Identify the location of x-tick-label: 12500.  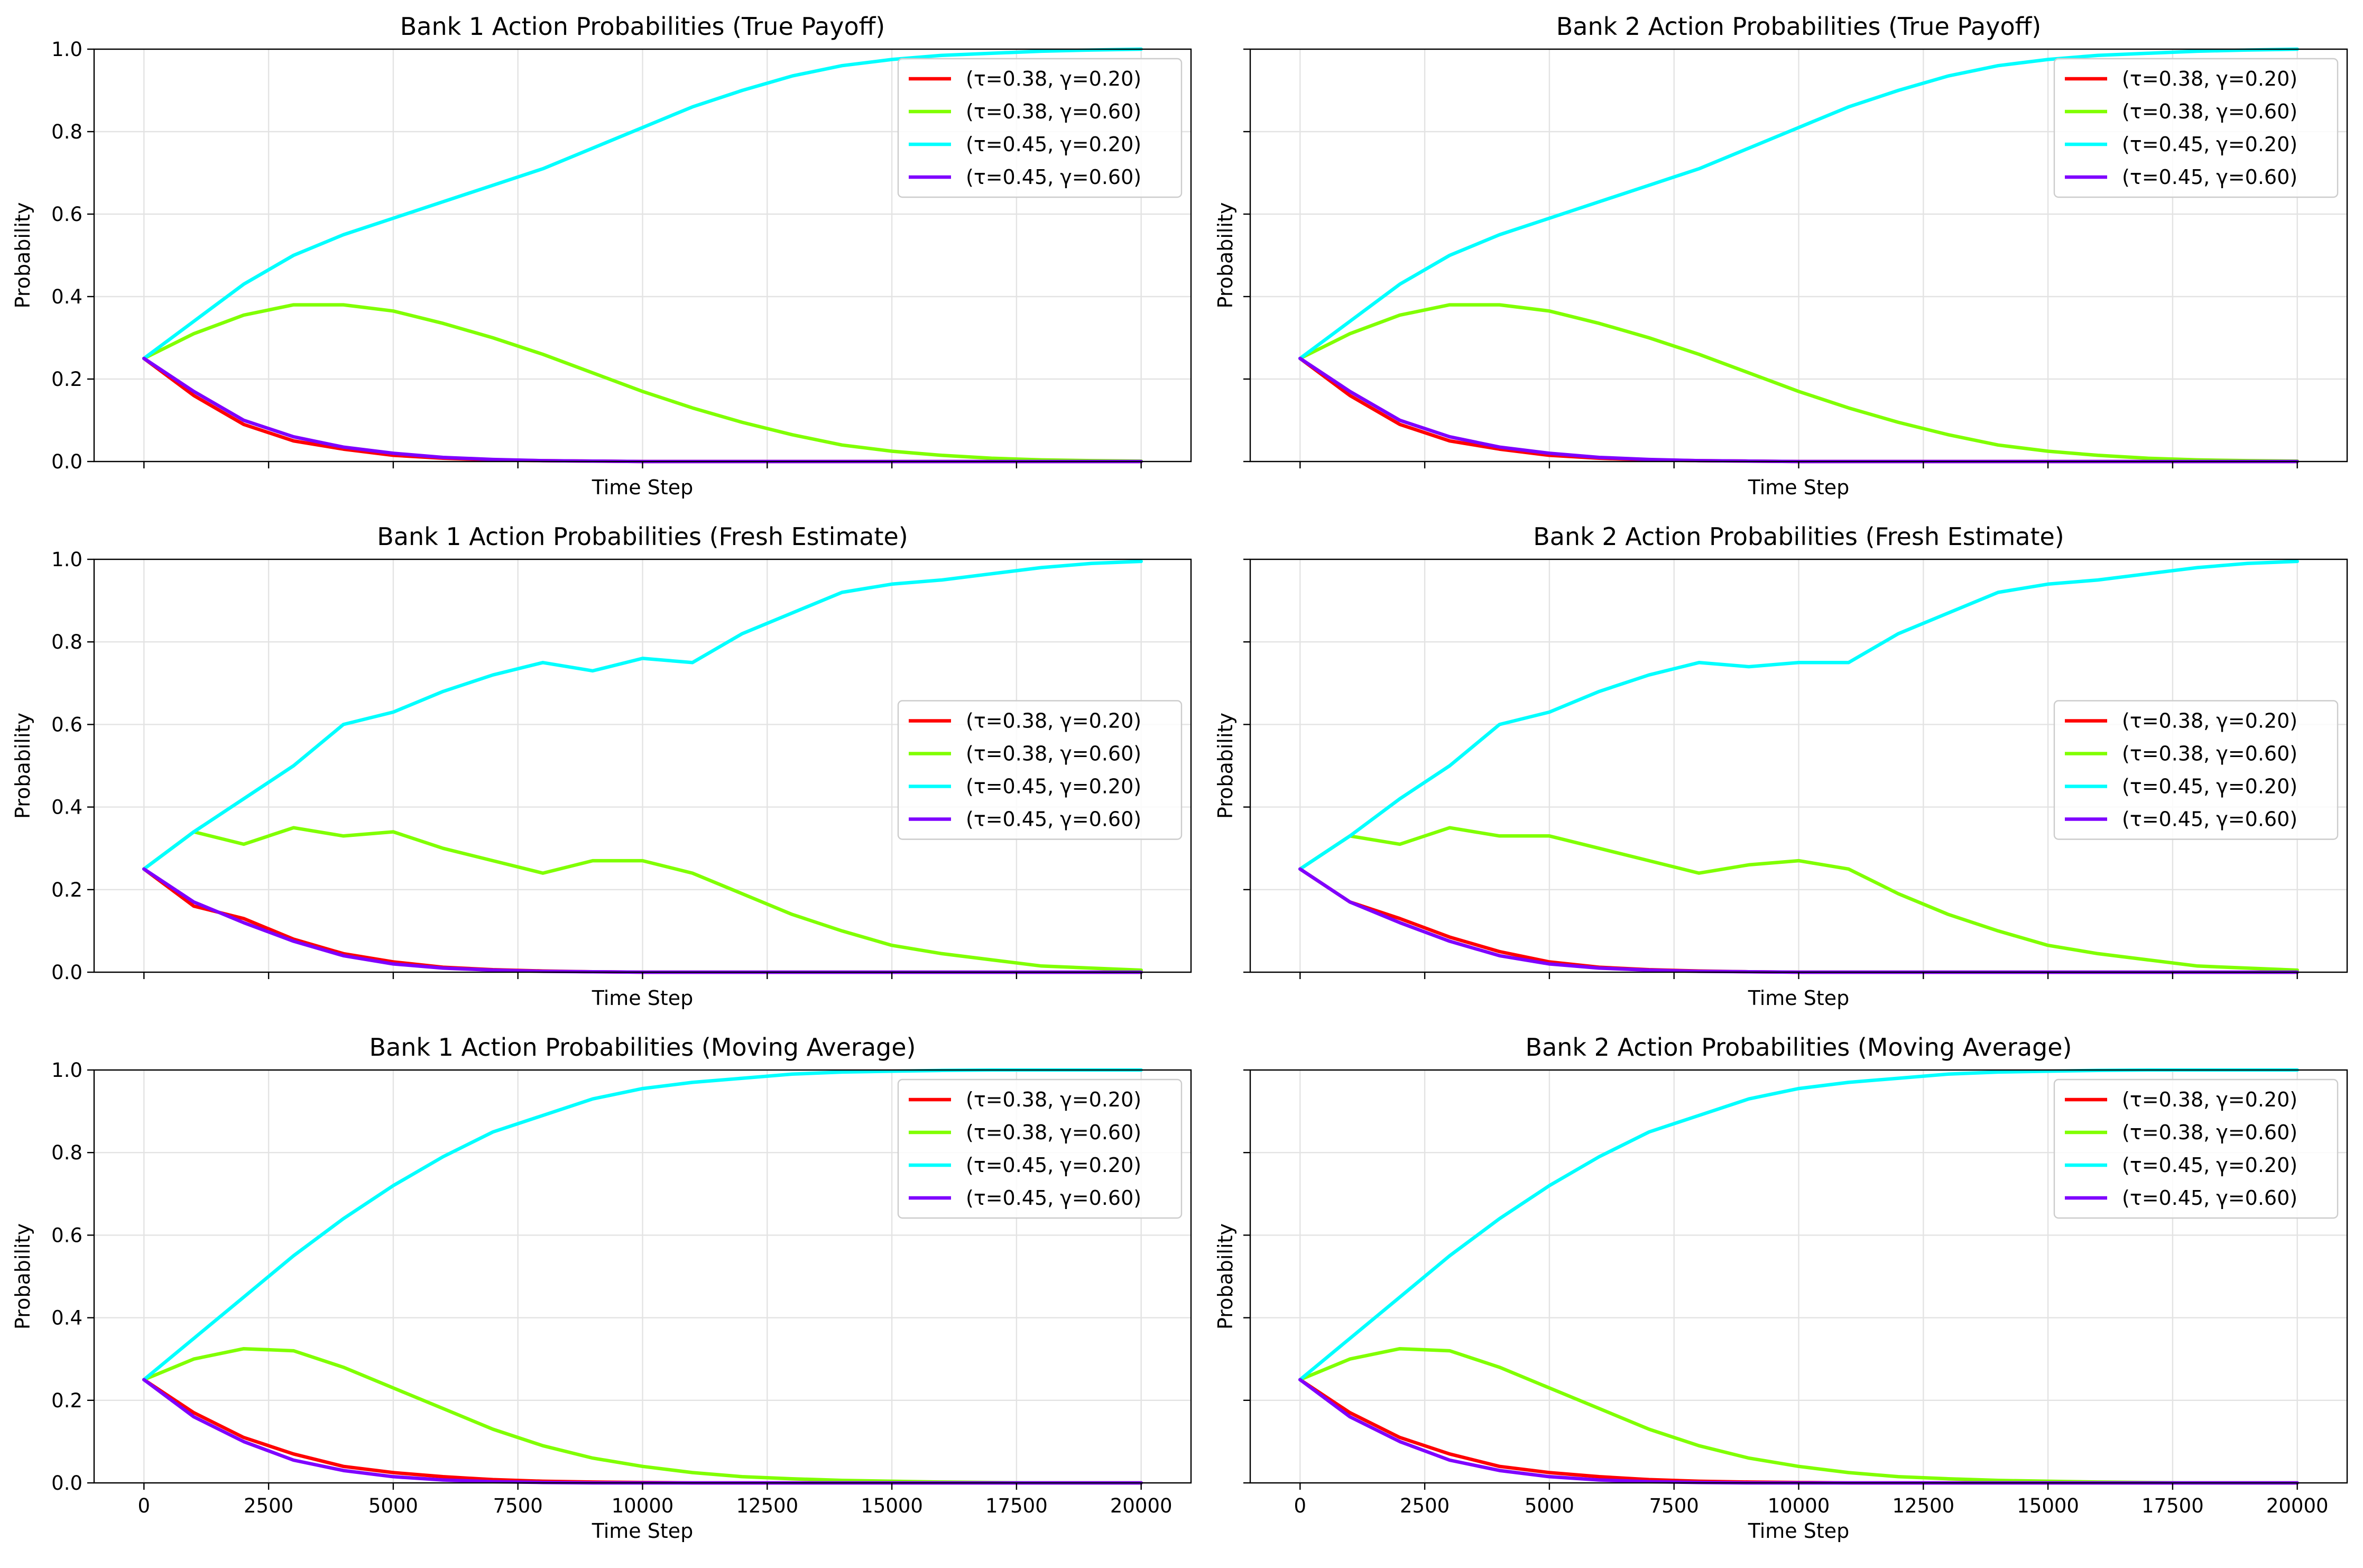
(1923, 1506).